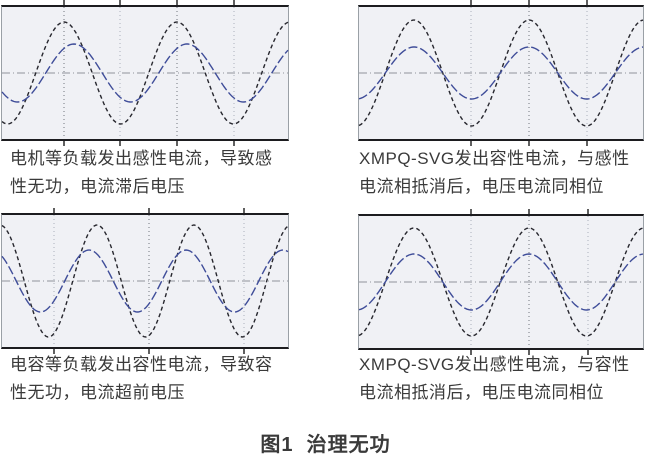 The image size is (651, 465). What do you see at coordinates (141, 379) in the screenshot?
I see `panel-caption-capacitive-load: 电容等负载发出容性电流，导致容 性无功，电流超前电压` at bounding box center [141, 379].